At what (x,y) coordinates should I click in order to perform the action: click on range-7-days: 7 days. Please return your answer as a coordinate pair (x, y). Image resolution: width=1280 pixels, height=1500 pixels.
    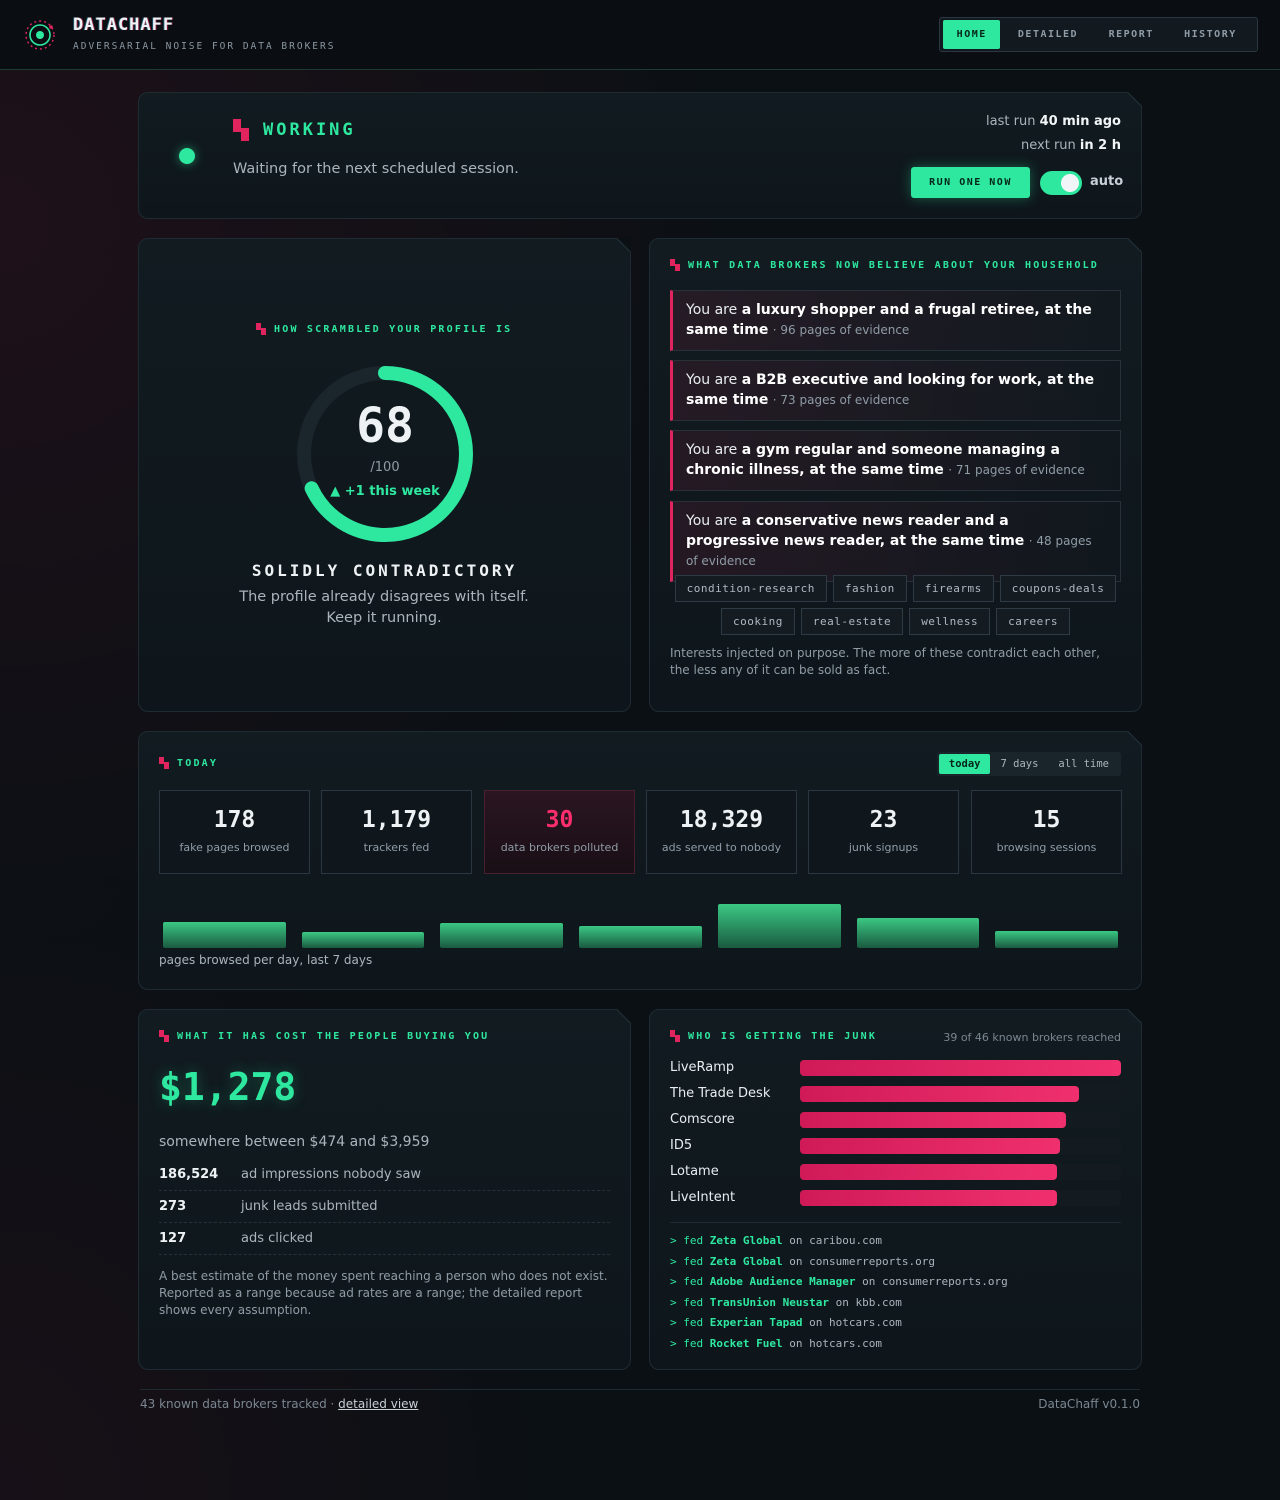
    Looking at the image, I should click on (1019, 764).